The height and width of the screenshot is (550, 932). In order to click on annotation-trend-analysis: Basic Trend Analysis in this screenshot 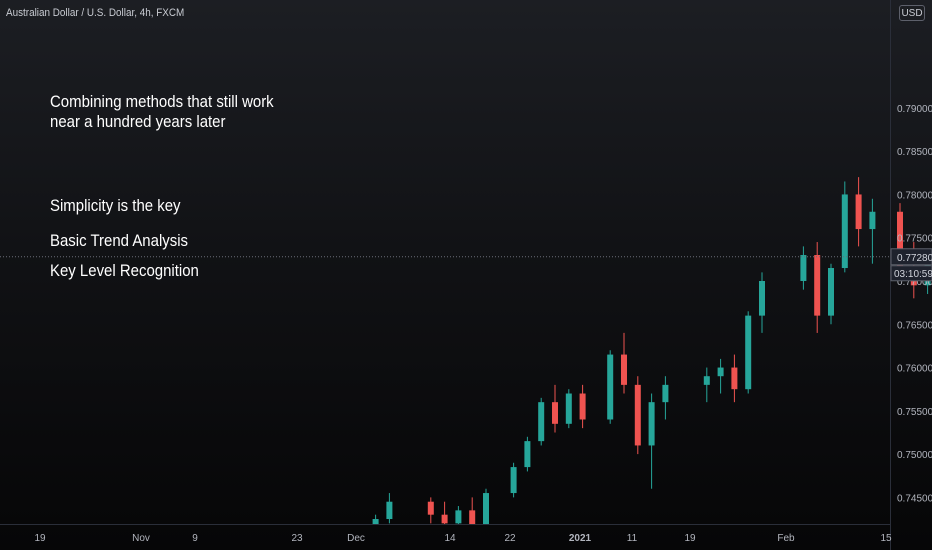, I will do `click(119, 240)`.